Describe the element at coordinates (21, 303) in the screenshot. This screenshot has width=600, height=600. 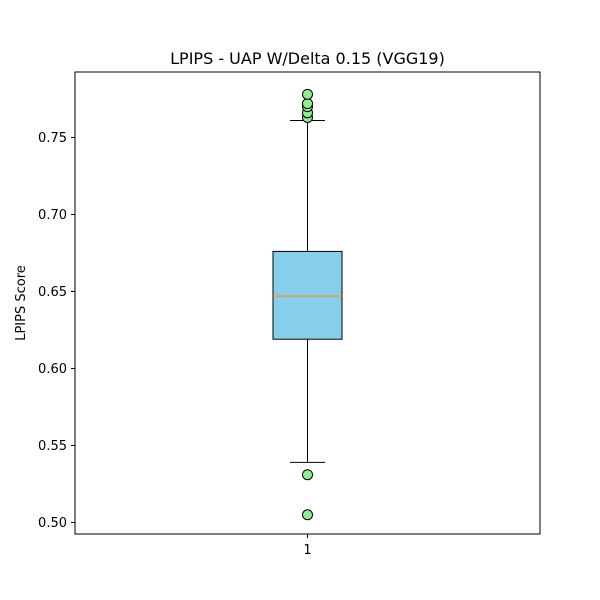
I see `y-axis-label: LPIPS Score` at that location.